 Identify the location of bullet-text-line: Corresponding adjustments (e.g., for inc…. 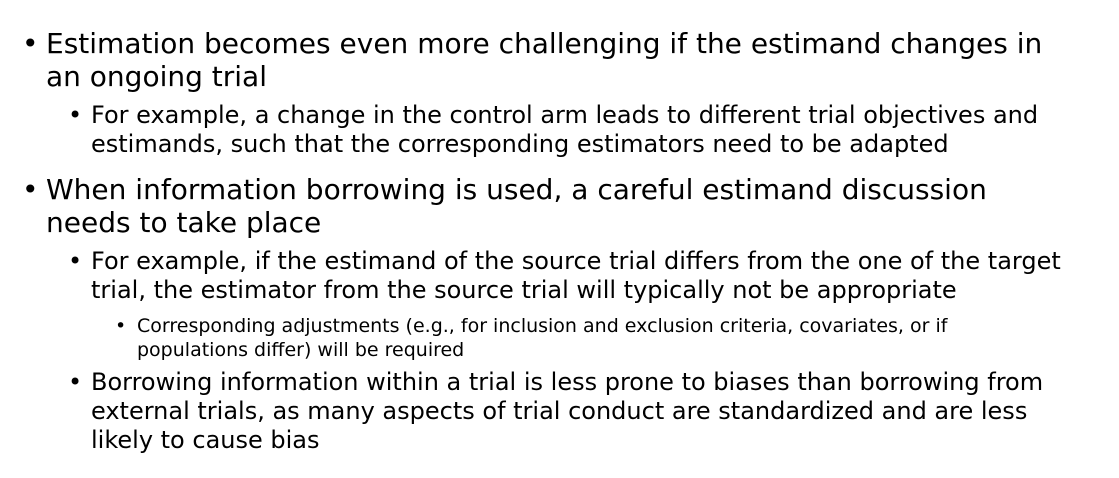
(542, 326).